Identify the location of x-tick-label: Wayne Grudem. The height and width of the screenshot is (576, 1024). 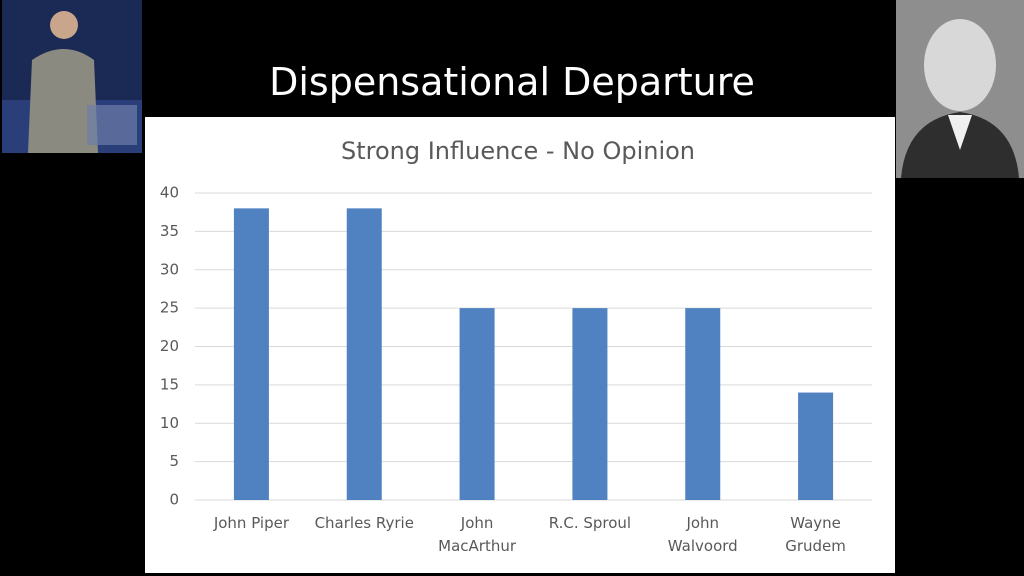
(815, 534).